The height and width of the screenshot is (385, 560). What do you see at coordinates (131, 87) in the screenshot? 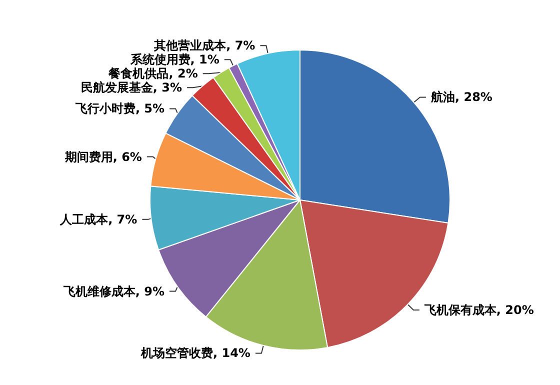
I see `slice-label: 民航发展基金, 3%` at bounding box center [131, 87].